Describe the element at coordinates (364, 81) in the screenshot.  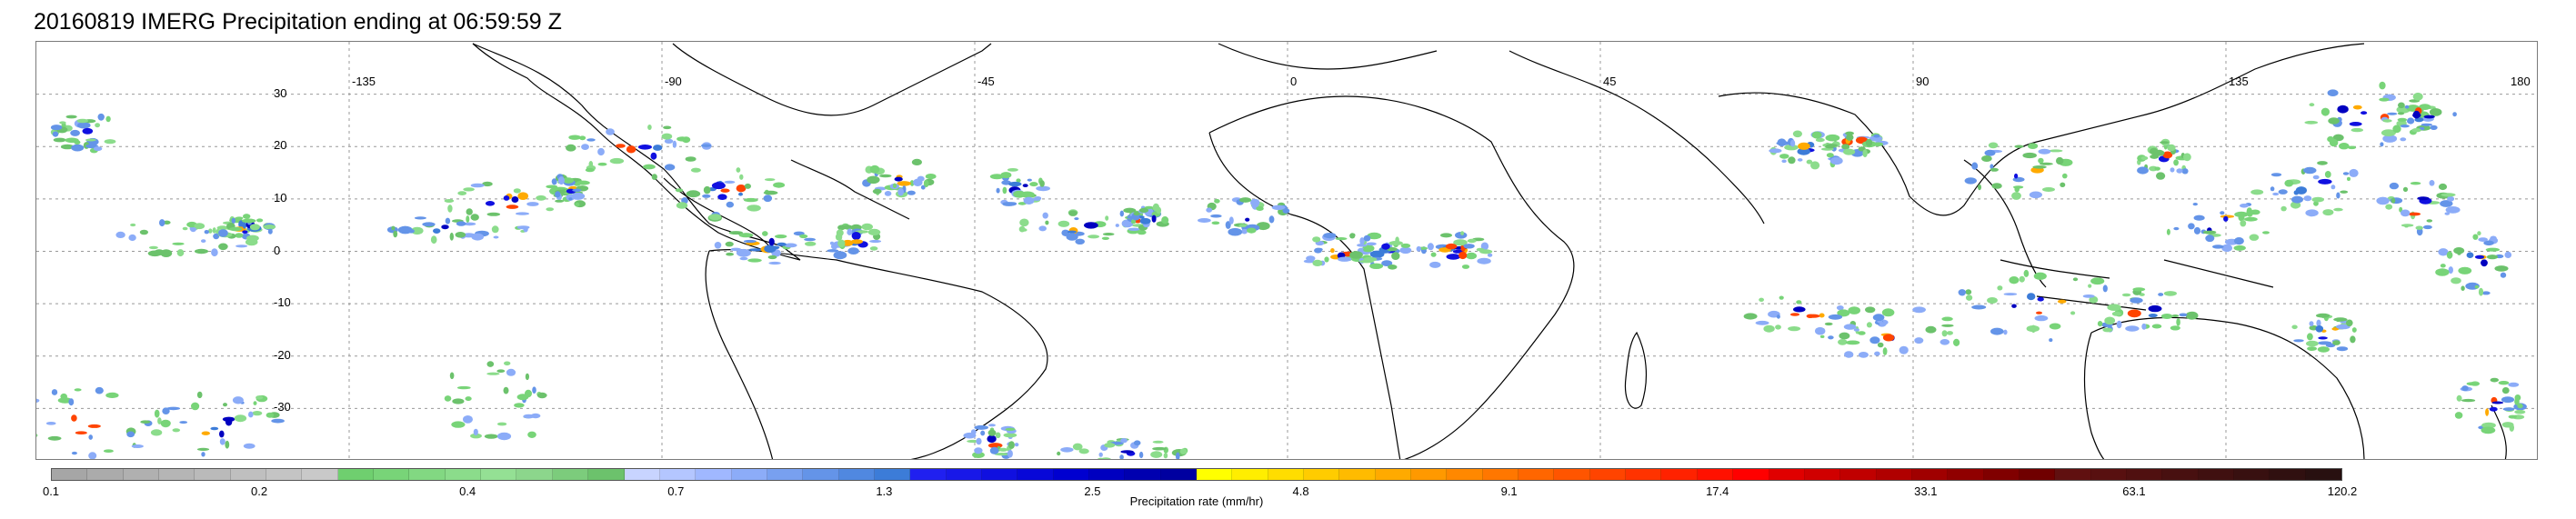
I see `longitude-label: -135` at that location.